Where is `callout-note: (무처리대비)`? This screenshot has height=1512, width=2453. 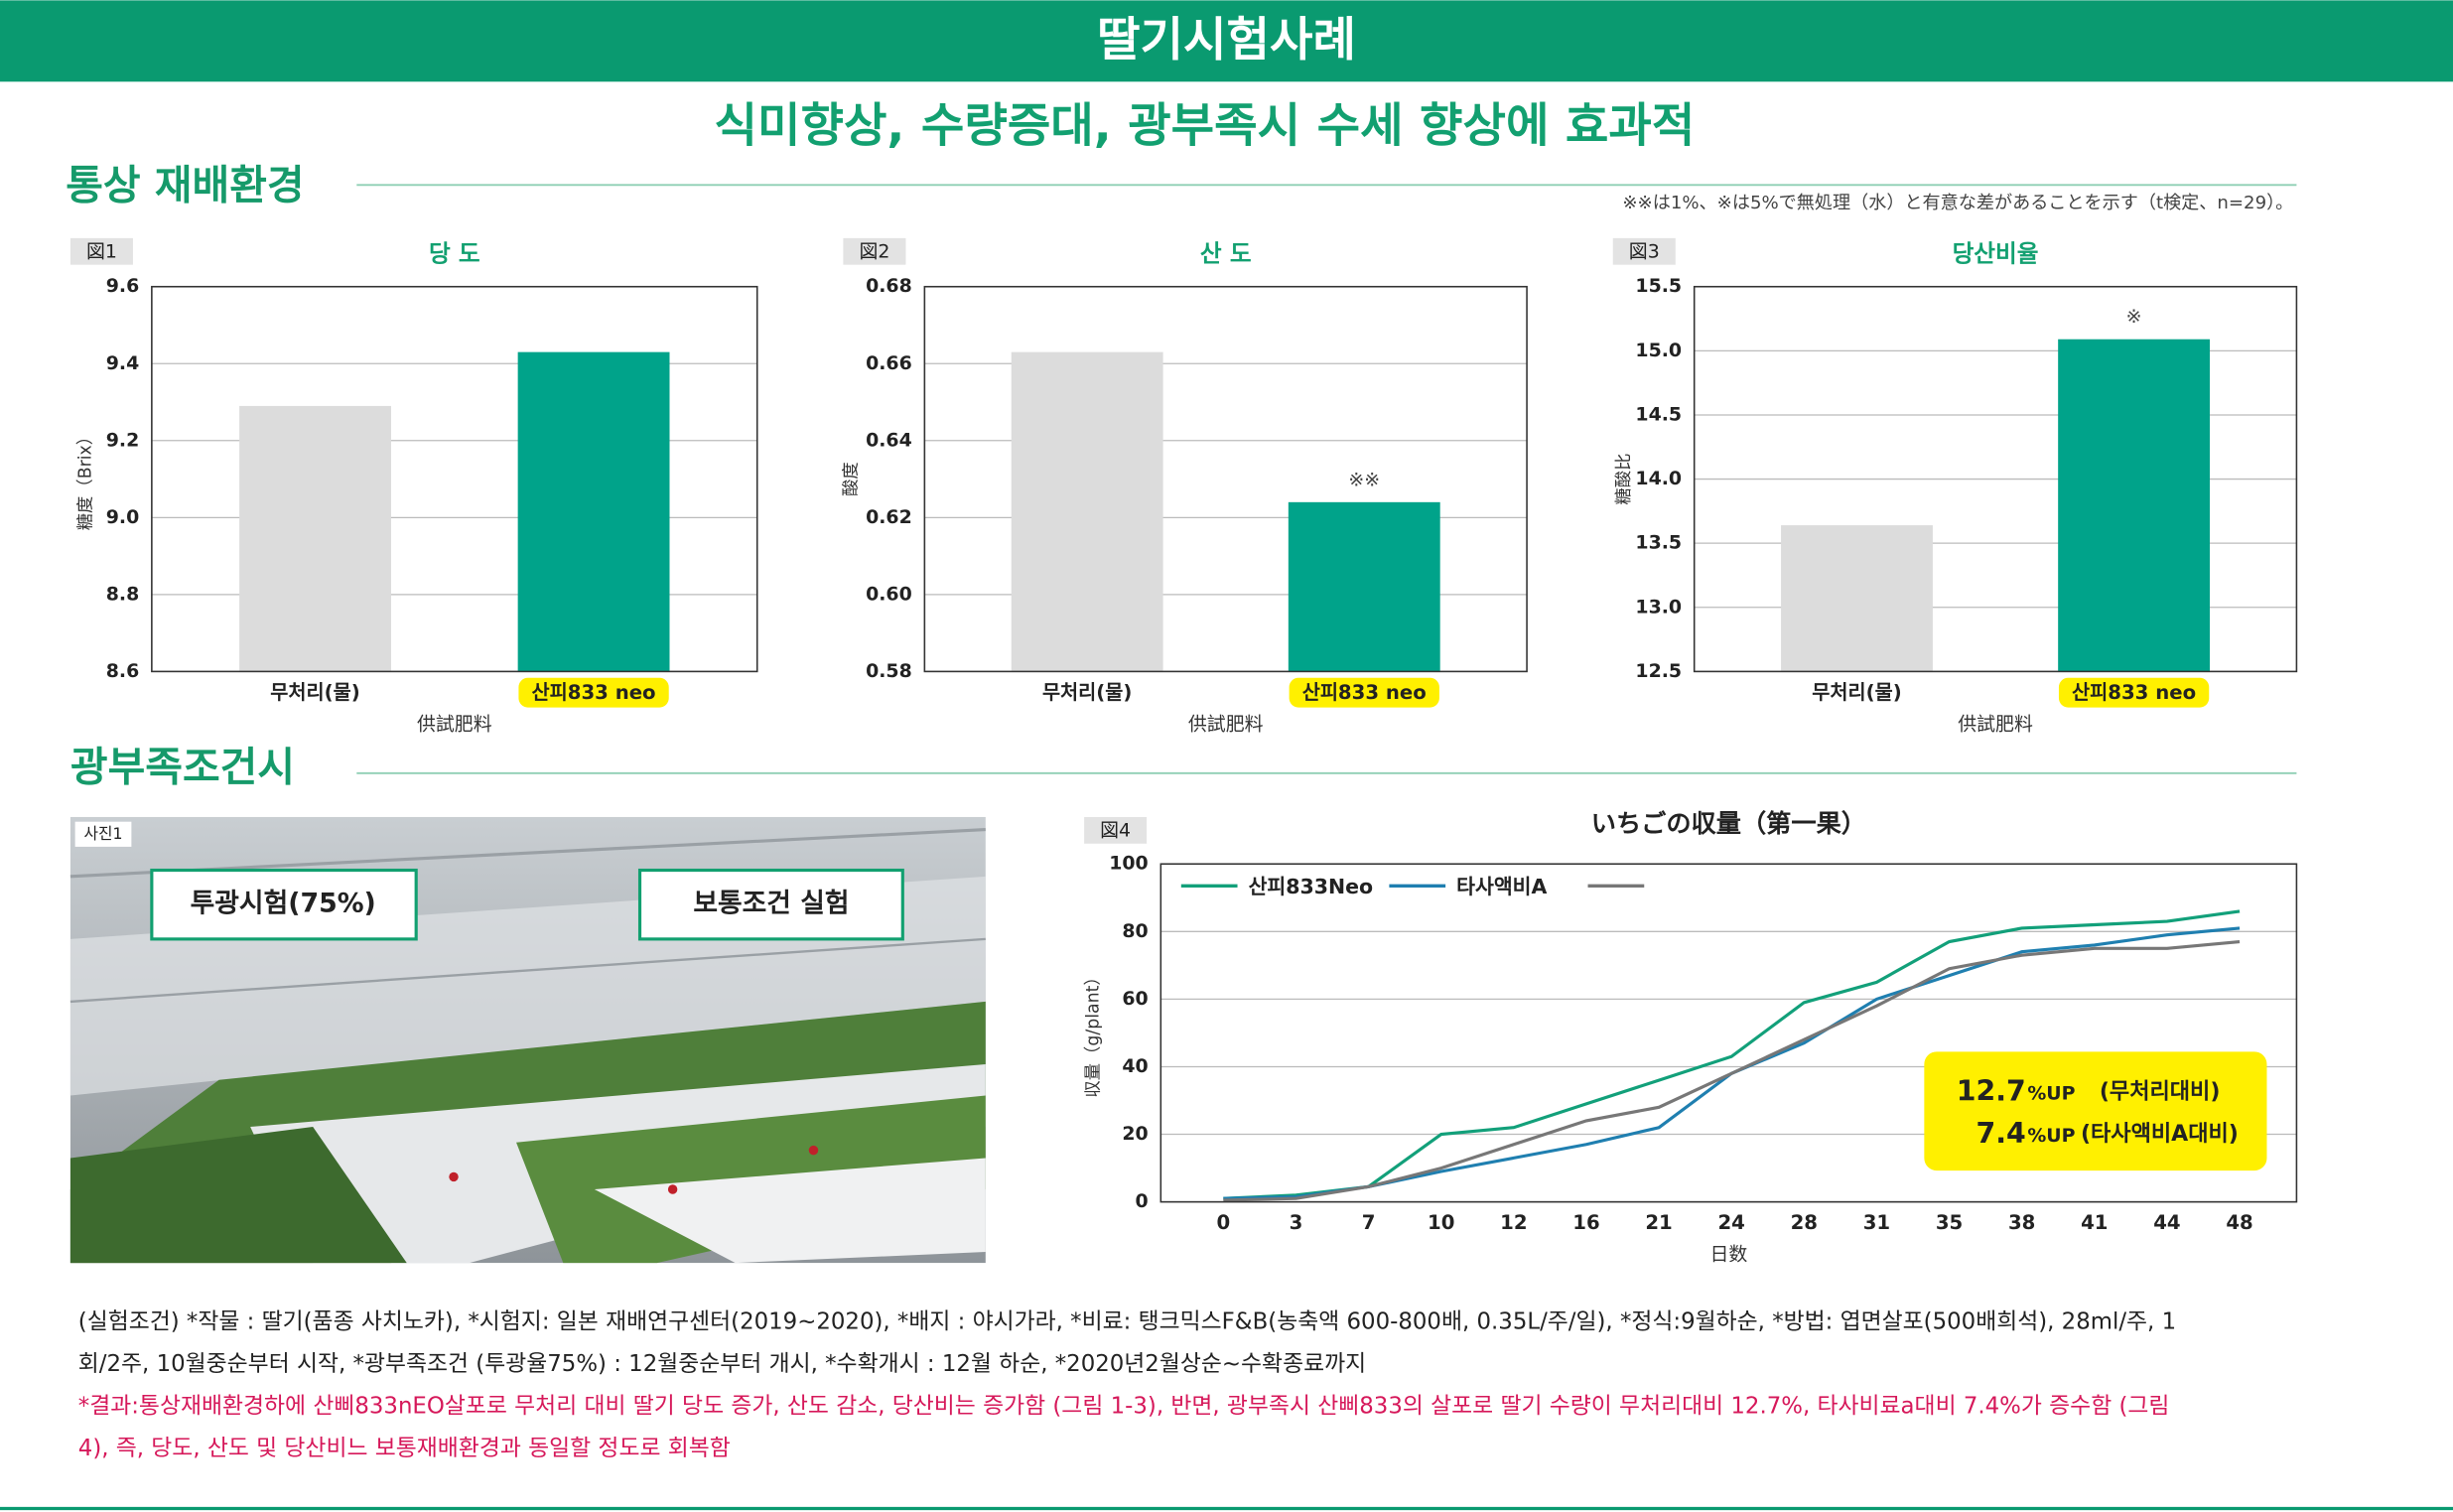
callout-note: (무처리대비) is located at coordinates (2160, 1091).